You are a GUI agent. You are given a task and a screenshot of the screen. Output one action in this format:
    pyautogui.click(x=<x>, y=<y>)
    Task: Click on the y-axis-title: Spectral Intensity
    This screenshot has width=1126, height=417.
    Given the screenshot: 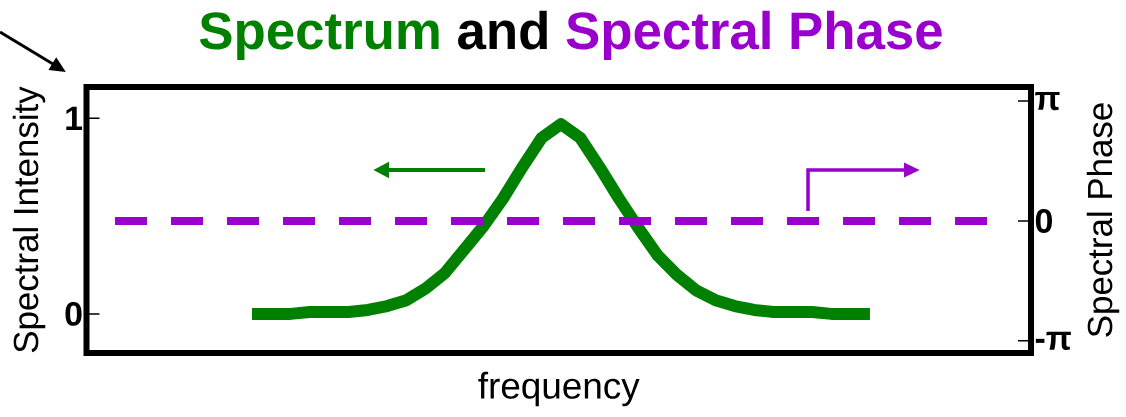 What is the action you would take?
    pyautogui.click(x=29, y=219)
    